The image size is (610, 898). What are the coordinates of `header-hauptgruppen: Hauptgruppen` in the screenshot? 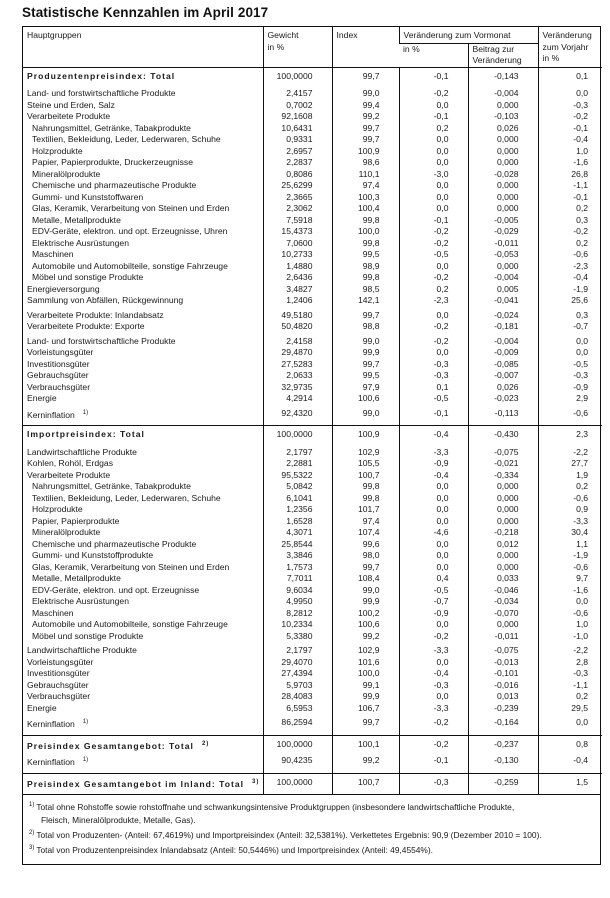 It's located at (54, 35).